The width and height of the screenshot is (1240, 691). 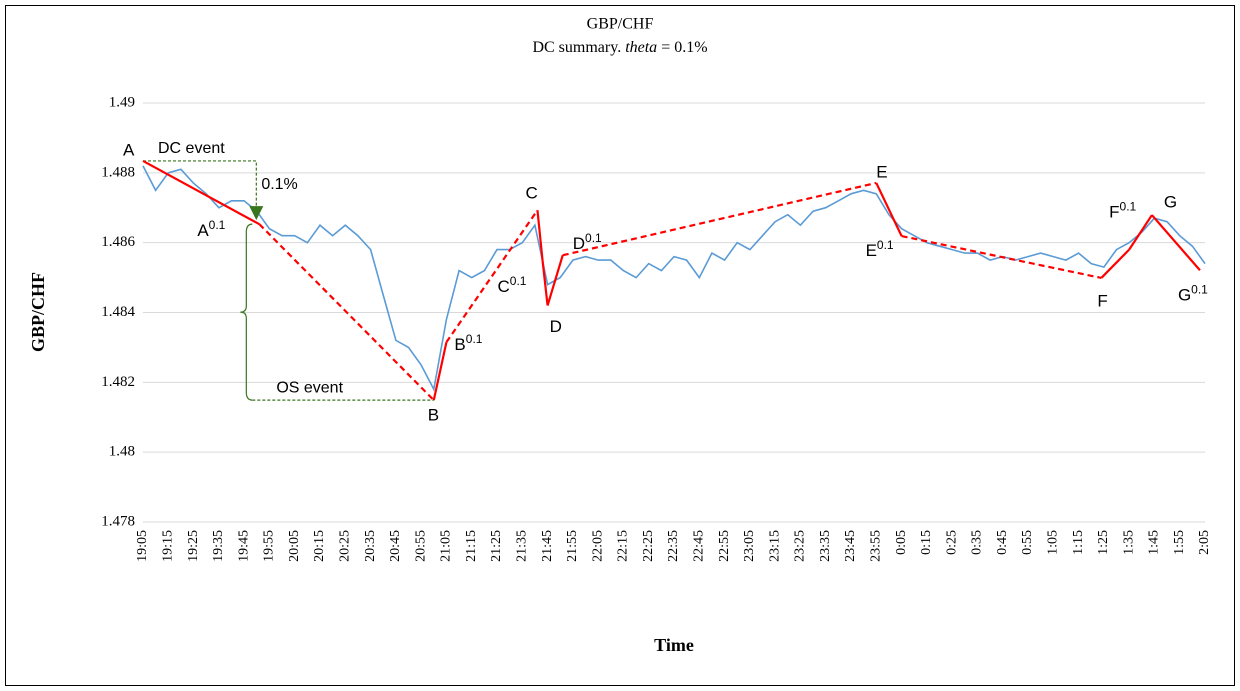 What do you see at coordinates (1193, 293) in the screenshot?
I see `point-label: G0.1` at bounding box center [1193, 293].